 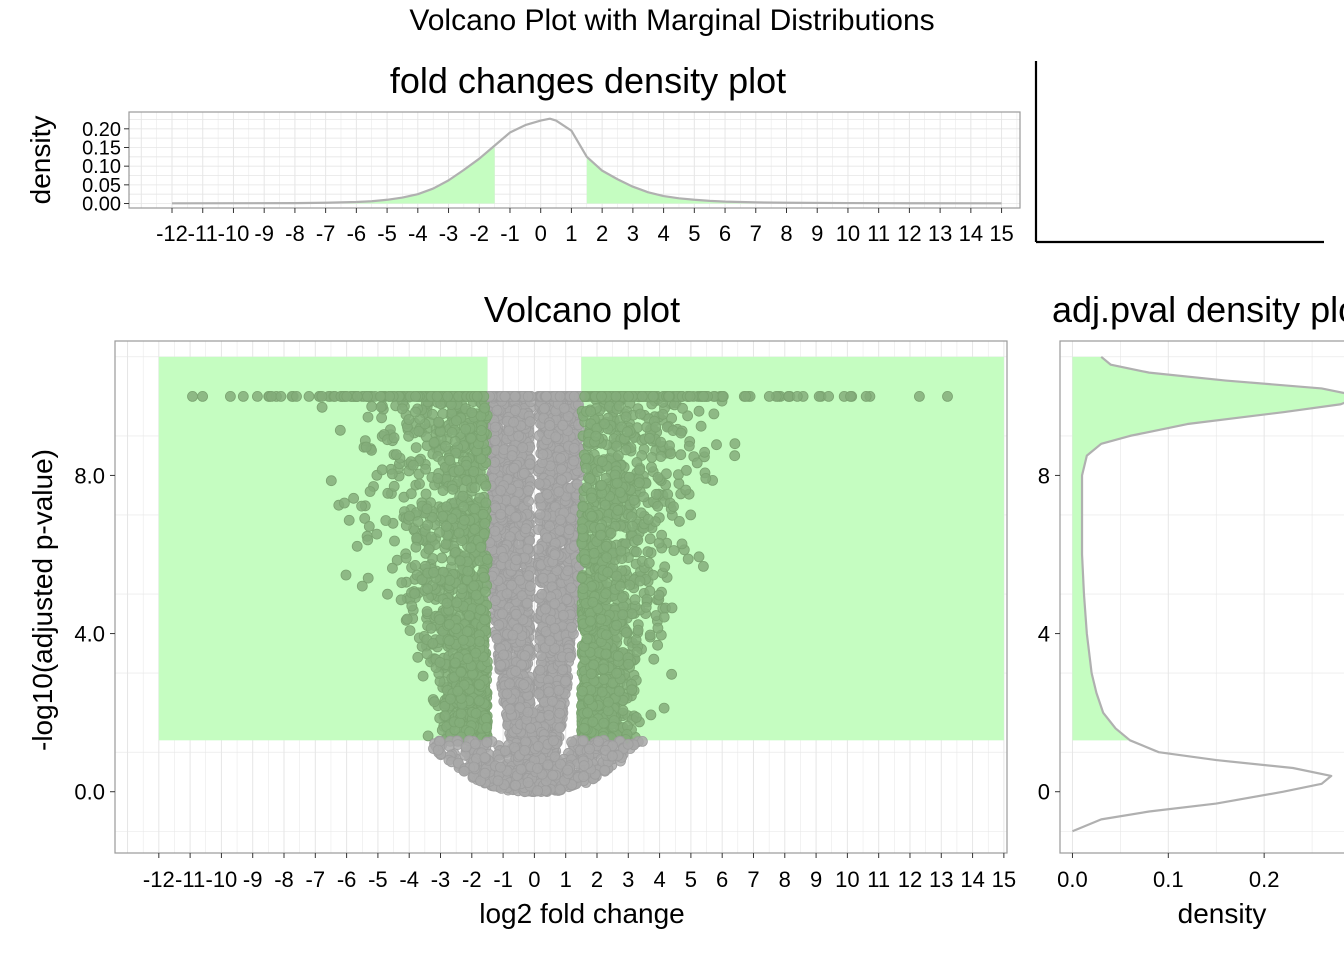 I want to click on figure-title: Volcano Plot with Marginal Distributions, so click(x=672, y=20).